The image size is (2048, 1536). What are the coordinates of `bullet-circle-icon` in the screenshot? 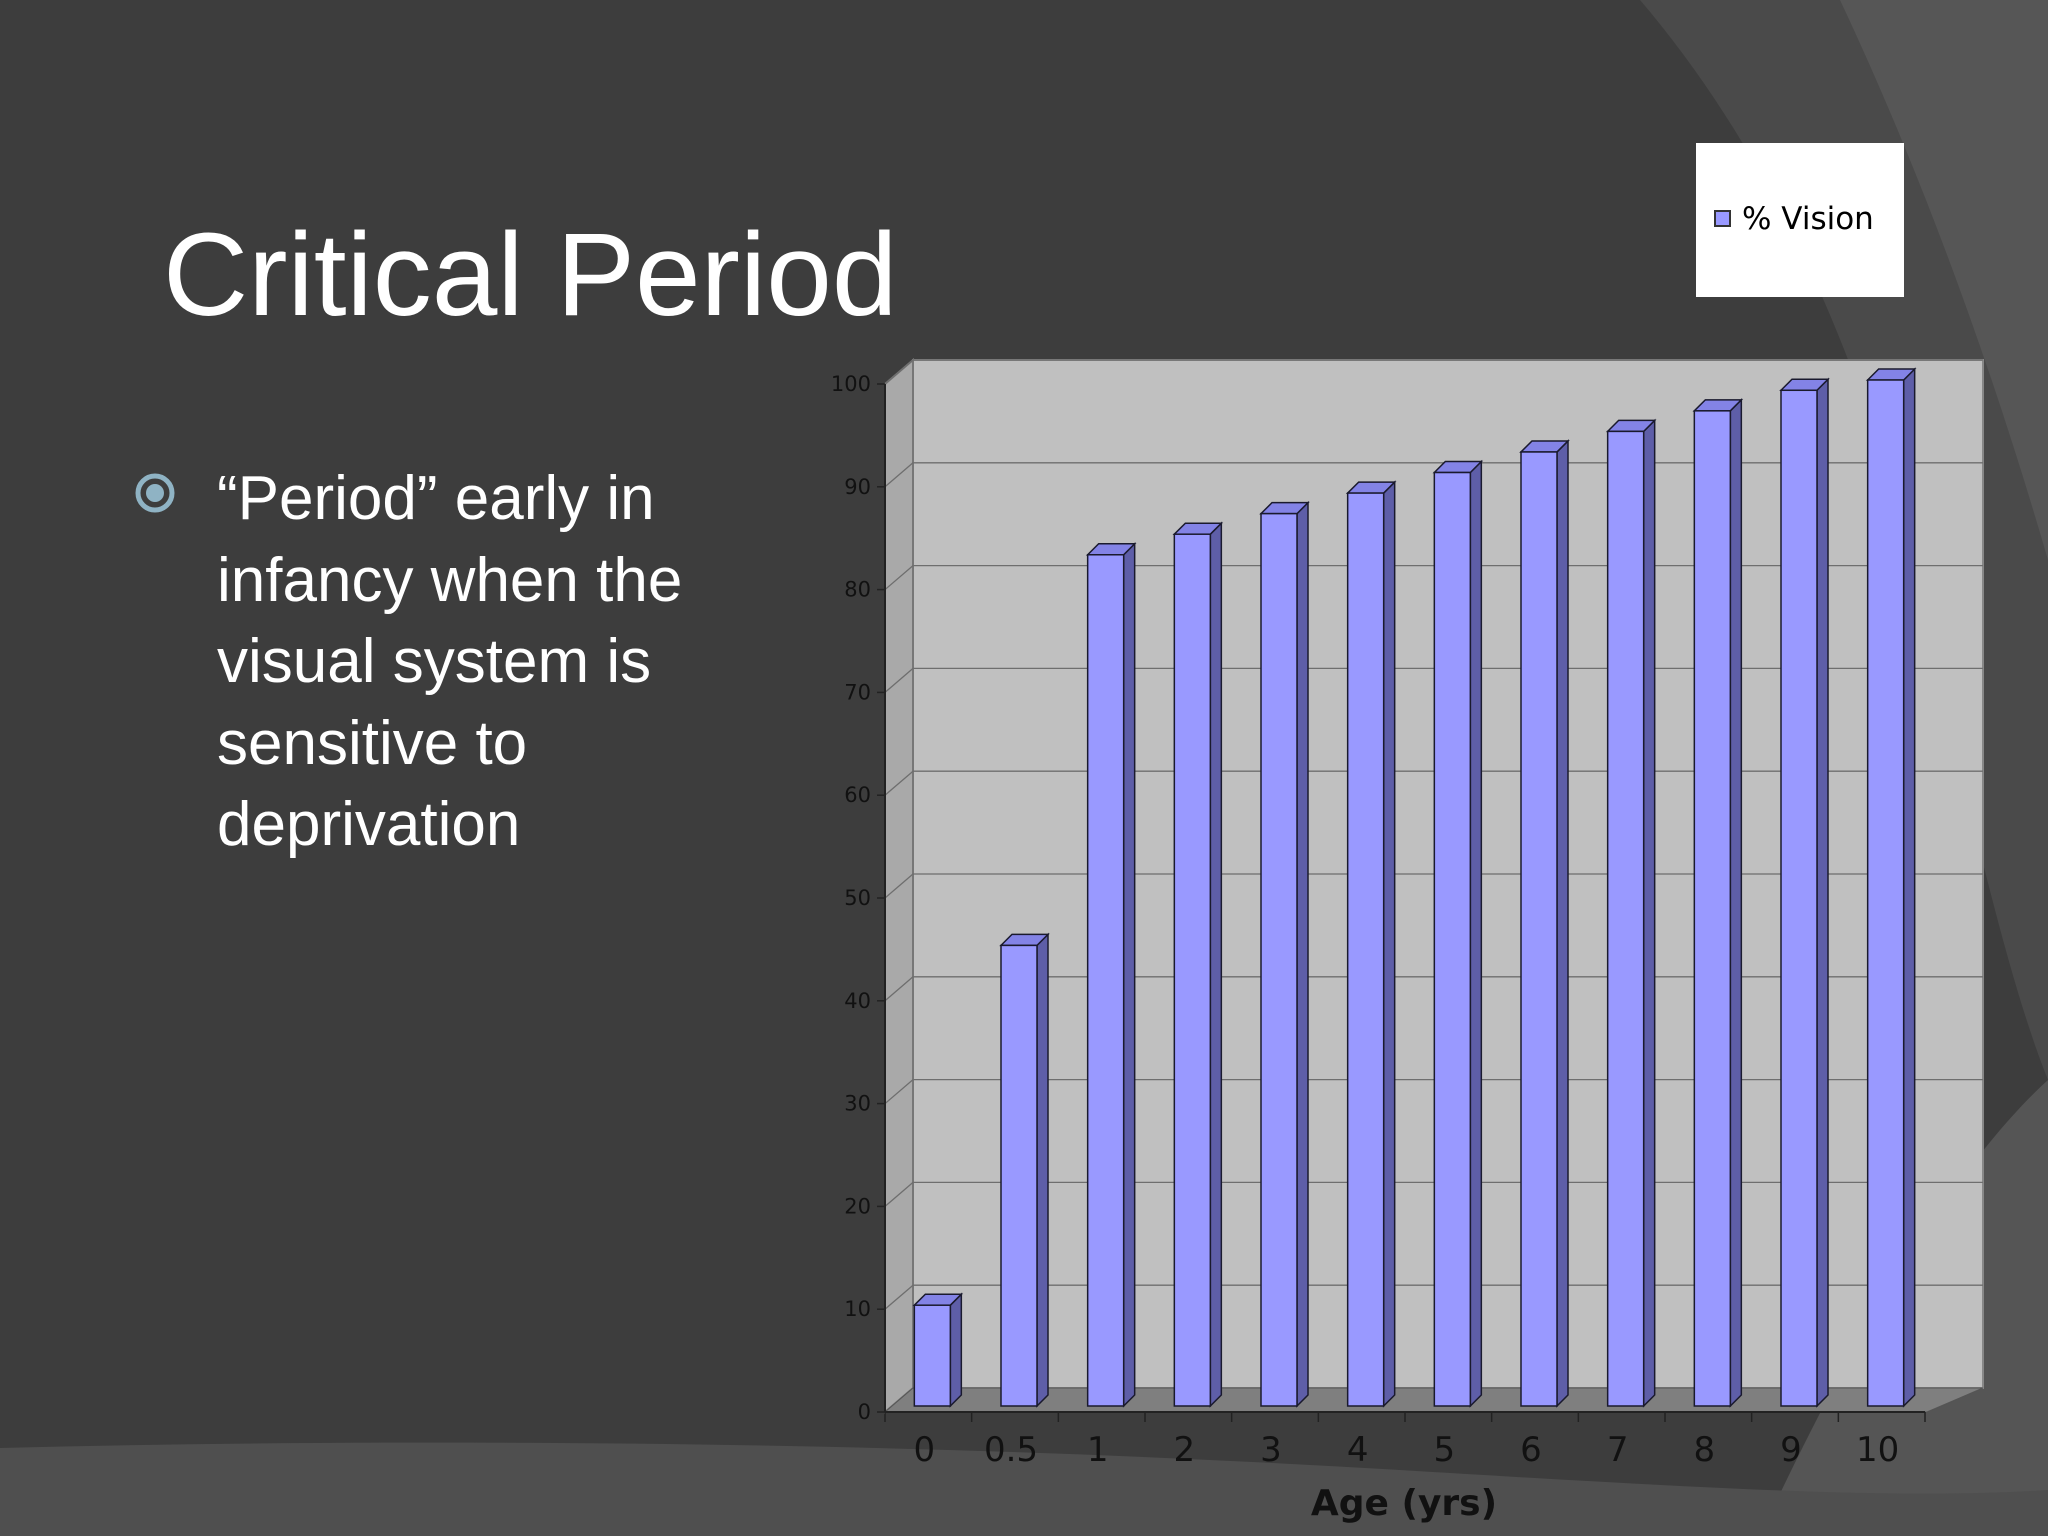 It's located at (155, 493).